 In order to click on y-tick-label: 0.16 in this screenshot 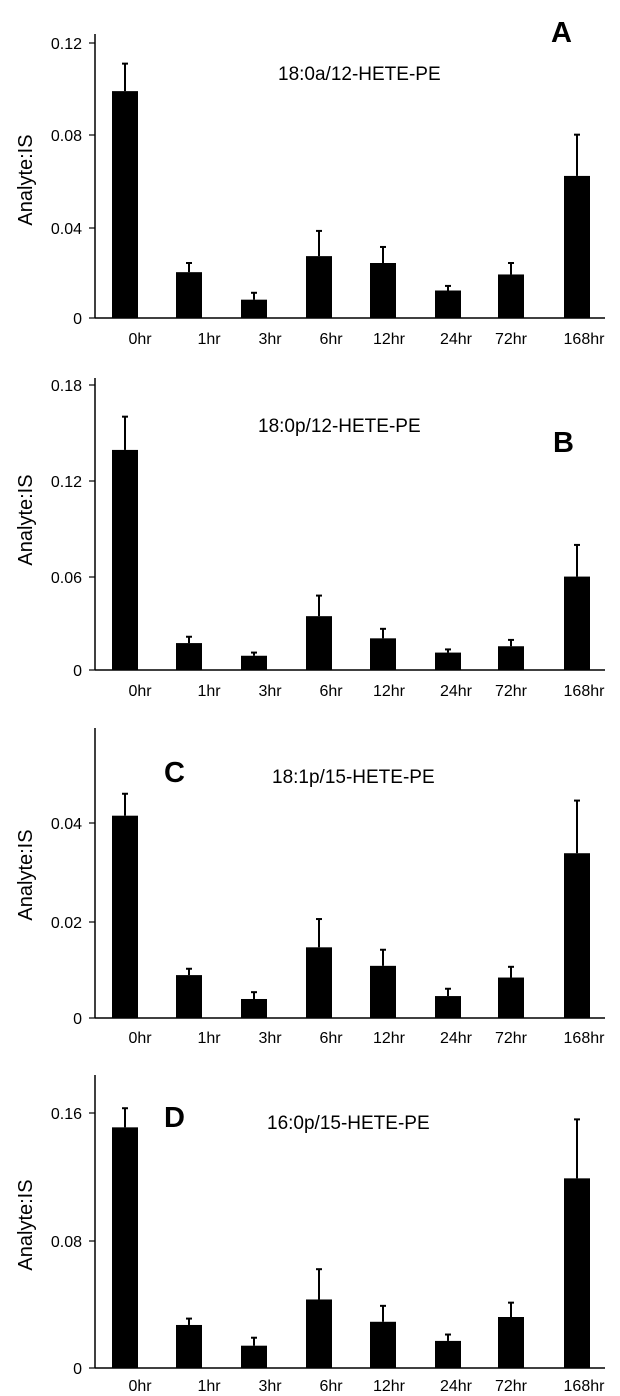, I will do `click(66, 1114)`.